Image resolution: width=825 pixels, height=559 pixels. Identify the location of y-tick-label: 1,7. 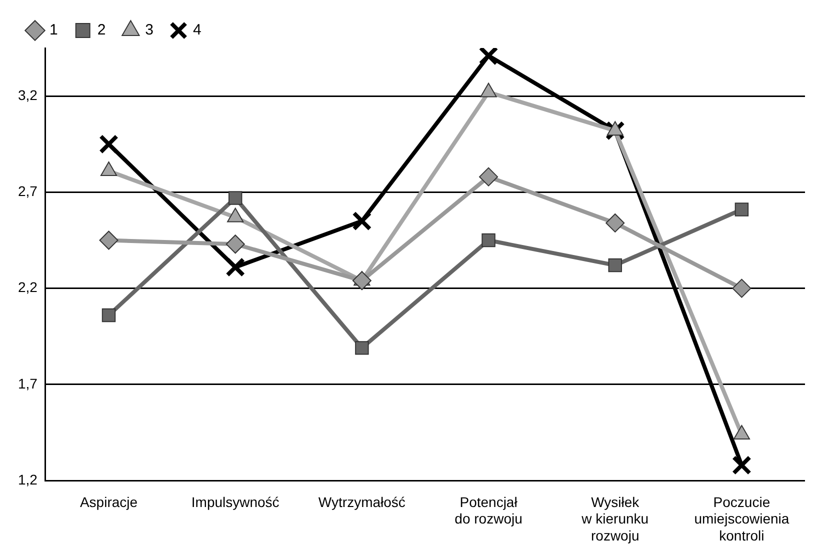
(28, 383).